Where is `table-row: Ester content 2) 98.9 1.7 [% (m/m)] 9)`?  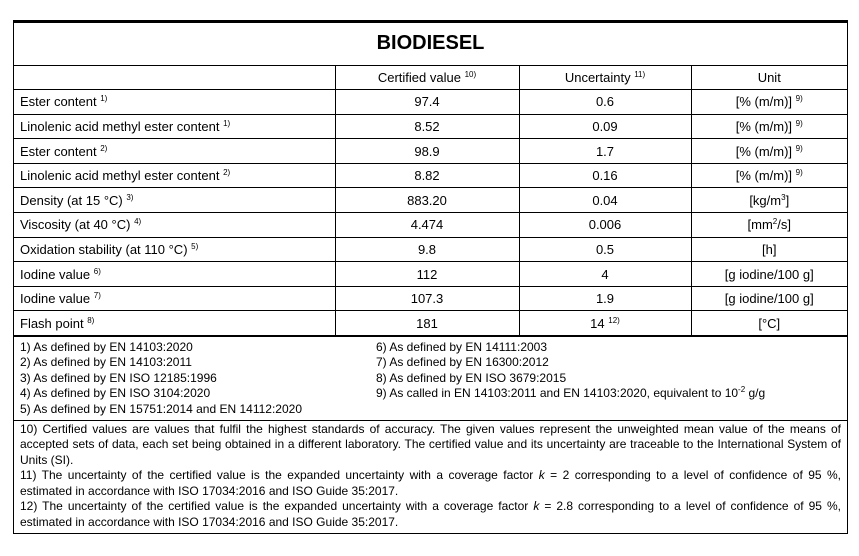
table-row: Ester content 2) 98.9 1.7 [% (m/m)] 9) is located at coordinates (430, 151).